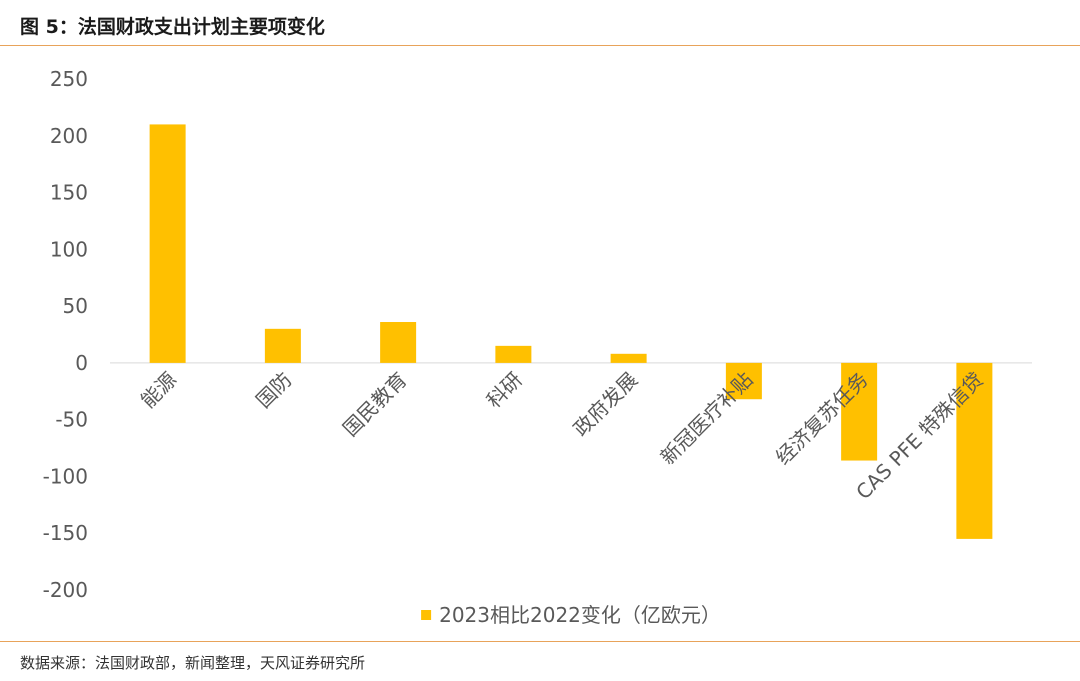  Describe the element at coordinates (172, 27) in the screenshot. I see `figure-title: 图 5：法国财政支出计划主要项变化` at that location.